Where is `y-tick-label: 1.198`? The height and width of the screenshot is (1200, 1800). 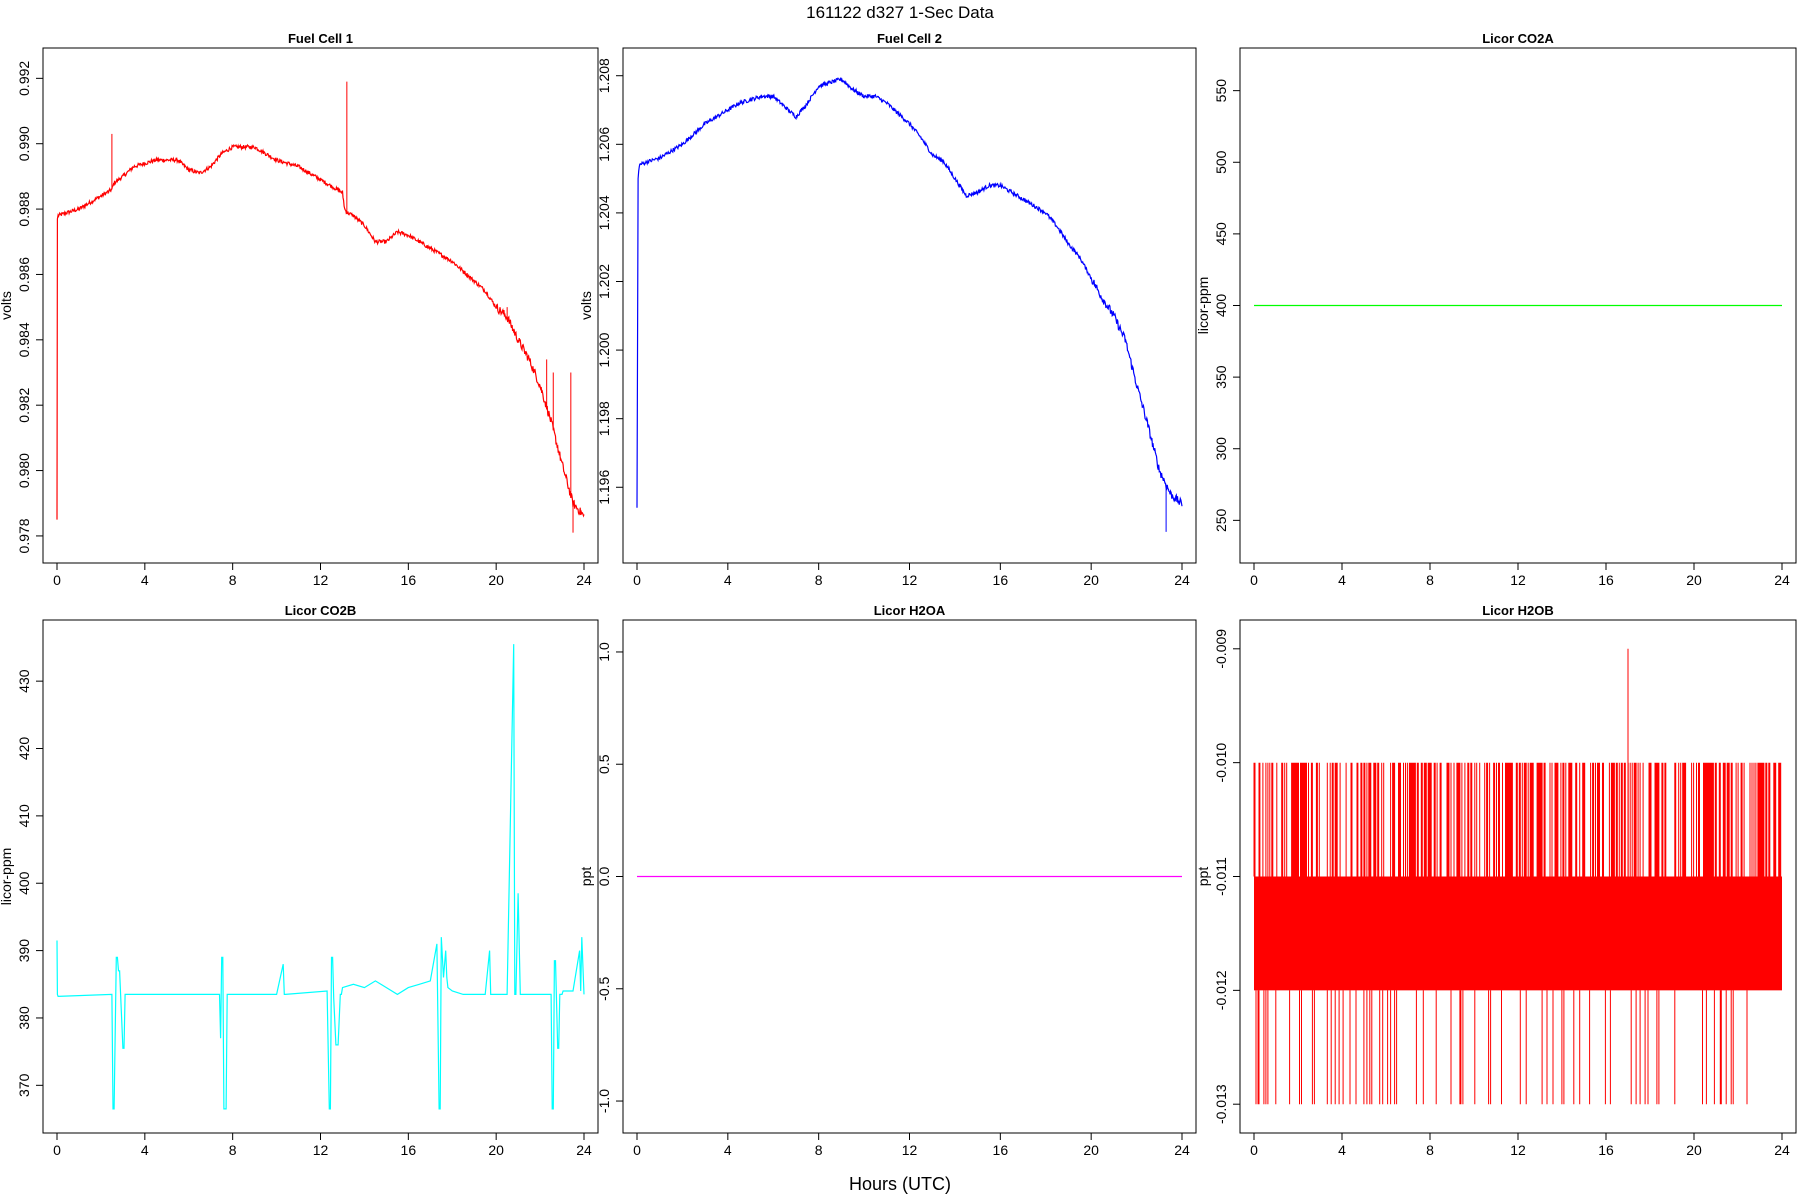
y-tick-label: 1.198 is located at coordinates (604, 418).